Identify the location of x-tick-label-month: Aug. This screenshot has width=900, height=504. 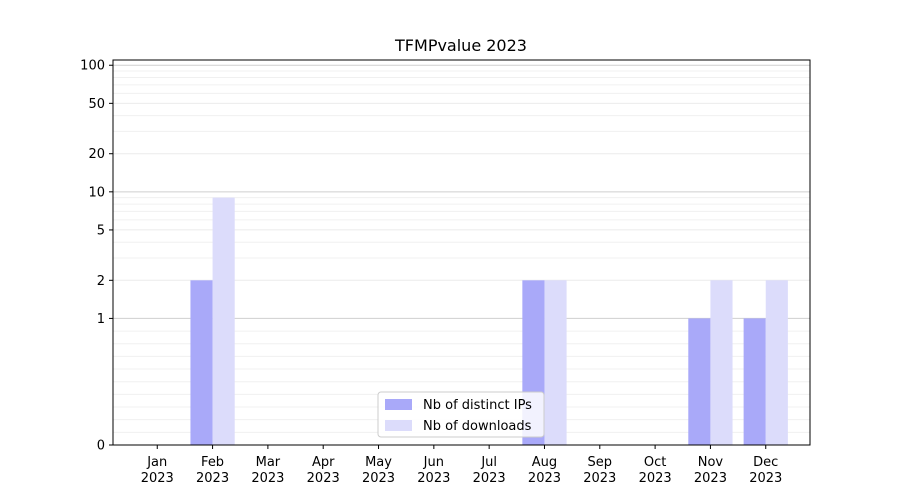
(544, 462).